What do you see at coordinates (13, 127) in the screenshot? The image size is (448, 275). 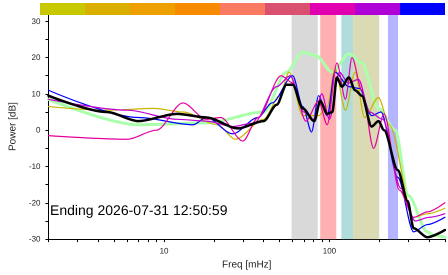 I see `y-axis-title: Power [dB]` at bounding box center [13, 127].